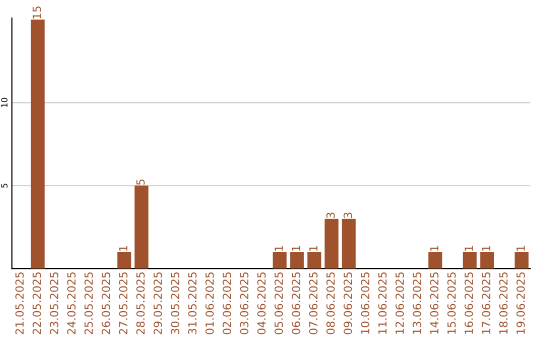 The width and height of the screenshot is (540, 340). Describe the element at coordinates (158, 303) in the screenshot. I see `x-tick-label: 29.05.2025` at that location.